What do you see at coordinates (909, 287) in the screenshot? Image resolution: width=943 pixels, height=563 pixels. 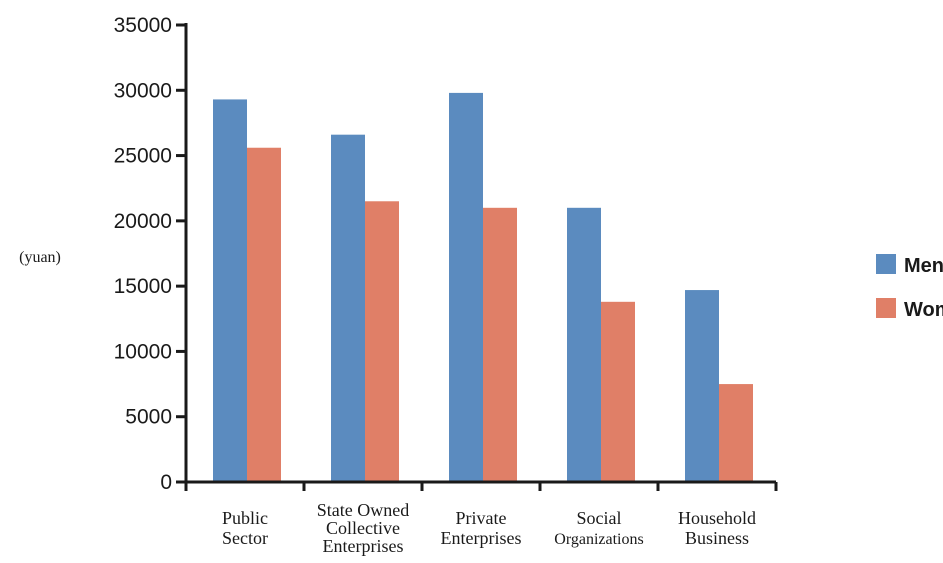 I see `legend: Men Women` at bounding box center [909, 287].